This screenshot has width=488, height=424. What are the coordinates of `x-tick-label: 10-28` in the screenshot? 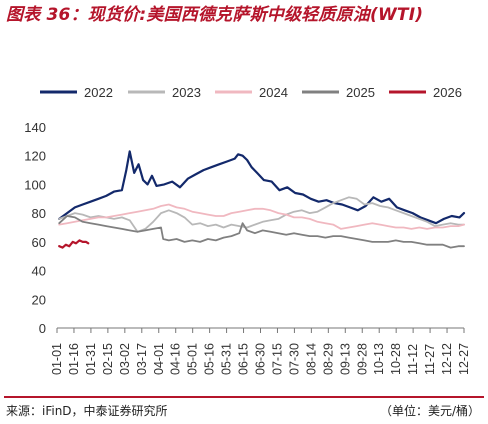 It's located at (396, 359).